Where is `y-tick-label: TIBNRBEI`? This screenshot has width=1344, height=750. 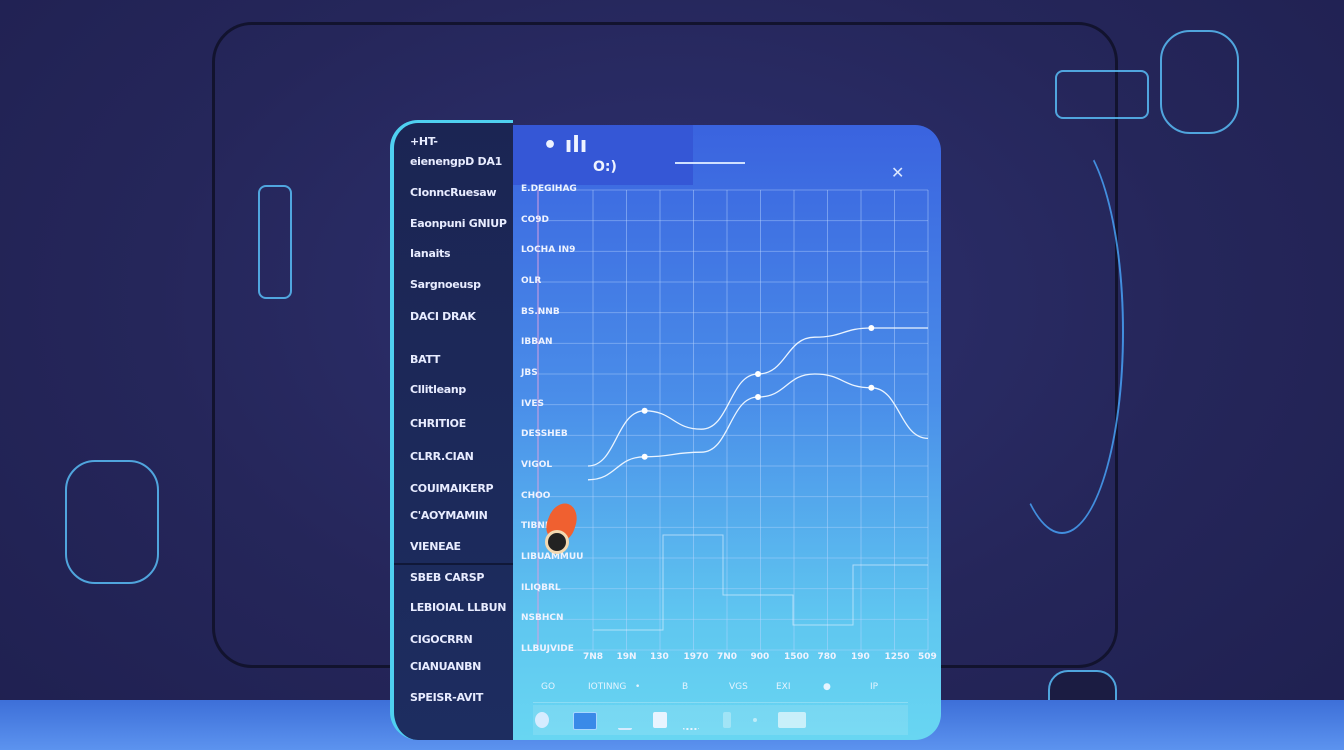 y-tick-label: TIBNRBEI is located at coordinates (545, 526).